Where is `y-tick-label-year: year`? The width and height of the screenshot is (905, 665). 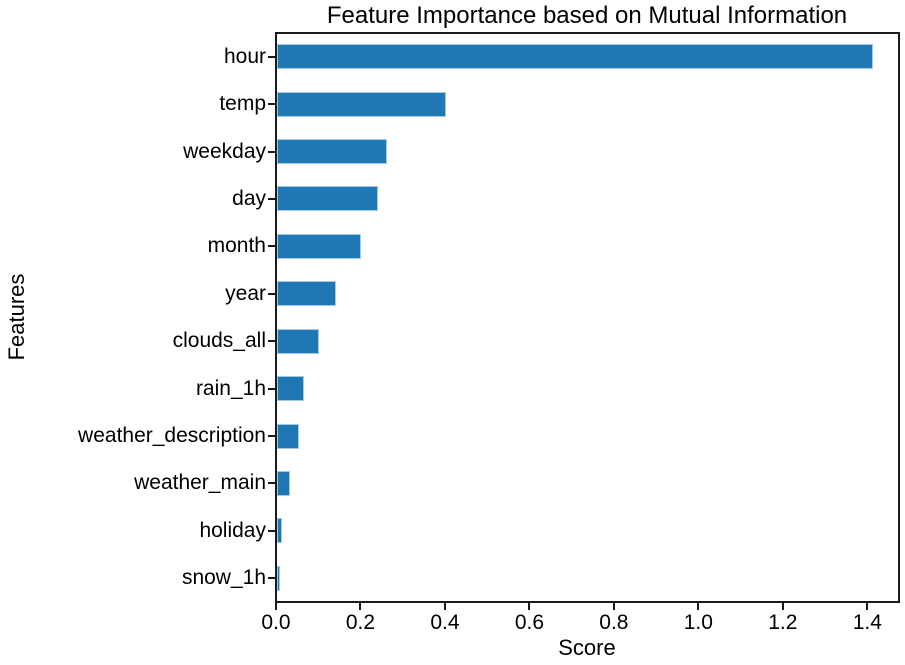
y-tick-label-year: year is located at coordinates (245, 293).